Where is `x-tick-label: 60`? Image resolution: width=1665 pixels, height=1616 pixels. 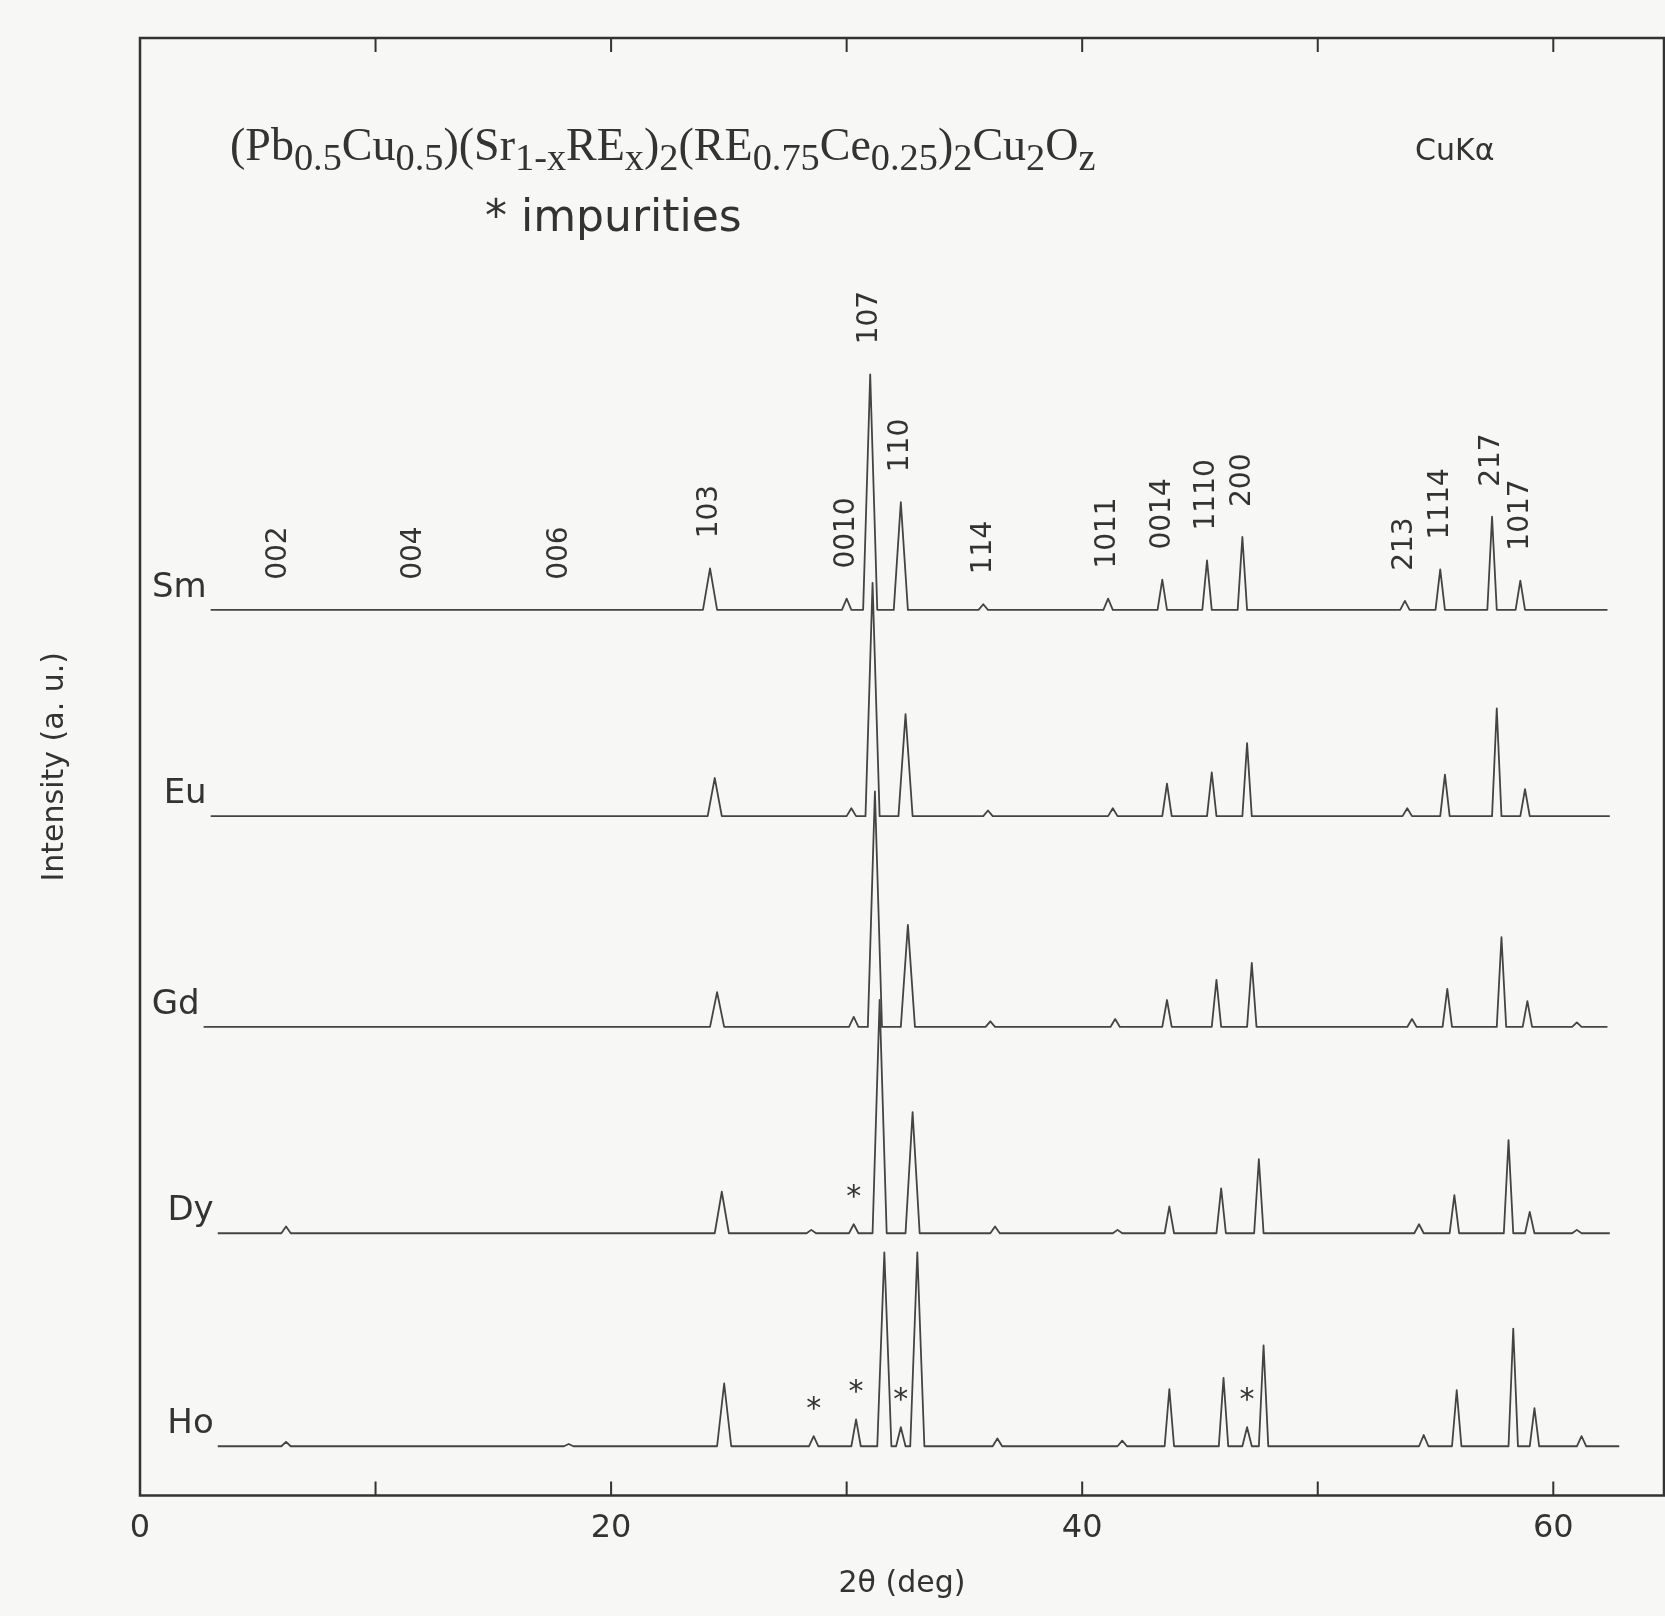
x-tick-label: 60 is located at coordinates (1553, 1526).